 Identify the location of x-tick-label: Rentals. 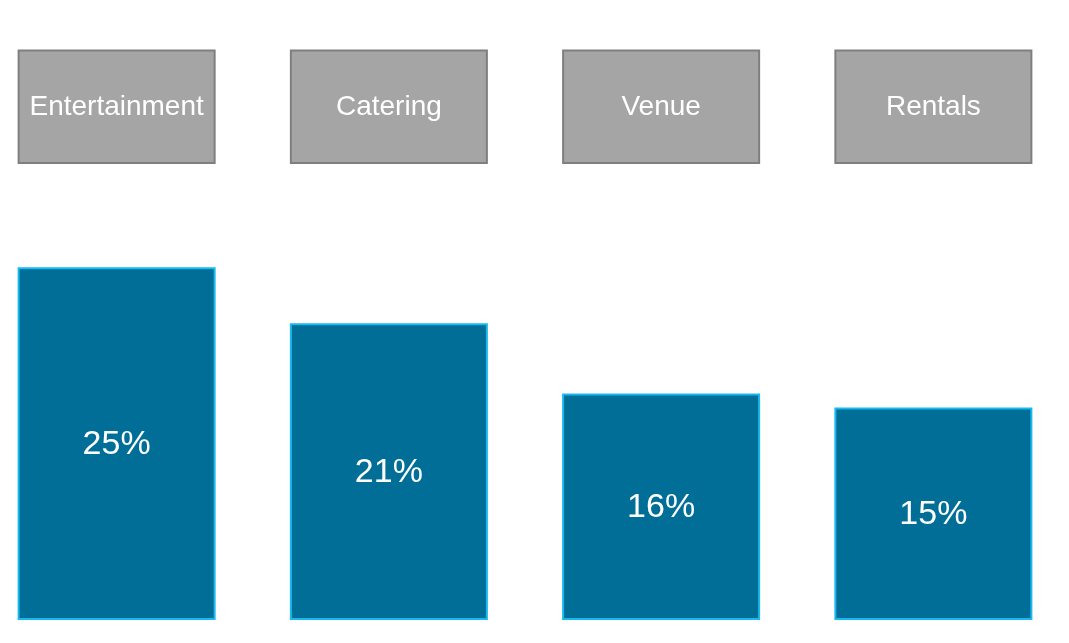
(933, 105).